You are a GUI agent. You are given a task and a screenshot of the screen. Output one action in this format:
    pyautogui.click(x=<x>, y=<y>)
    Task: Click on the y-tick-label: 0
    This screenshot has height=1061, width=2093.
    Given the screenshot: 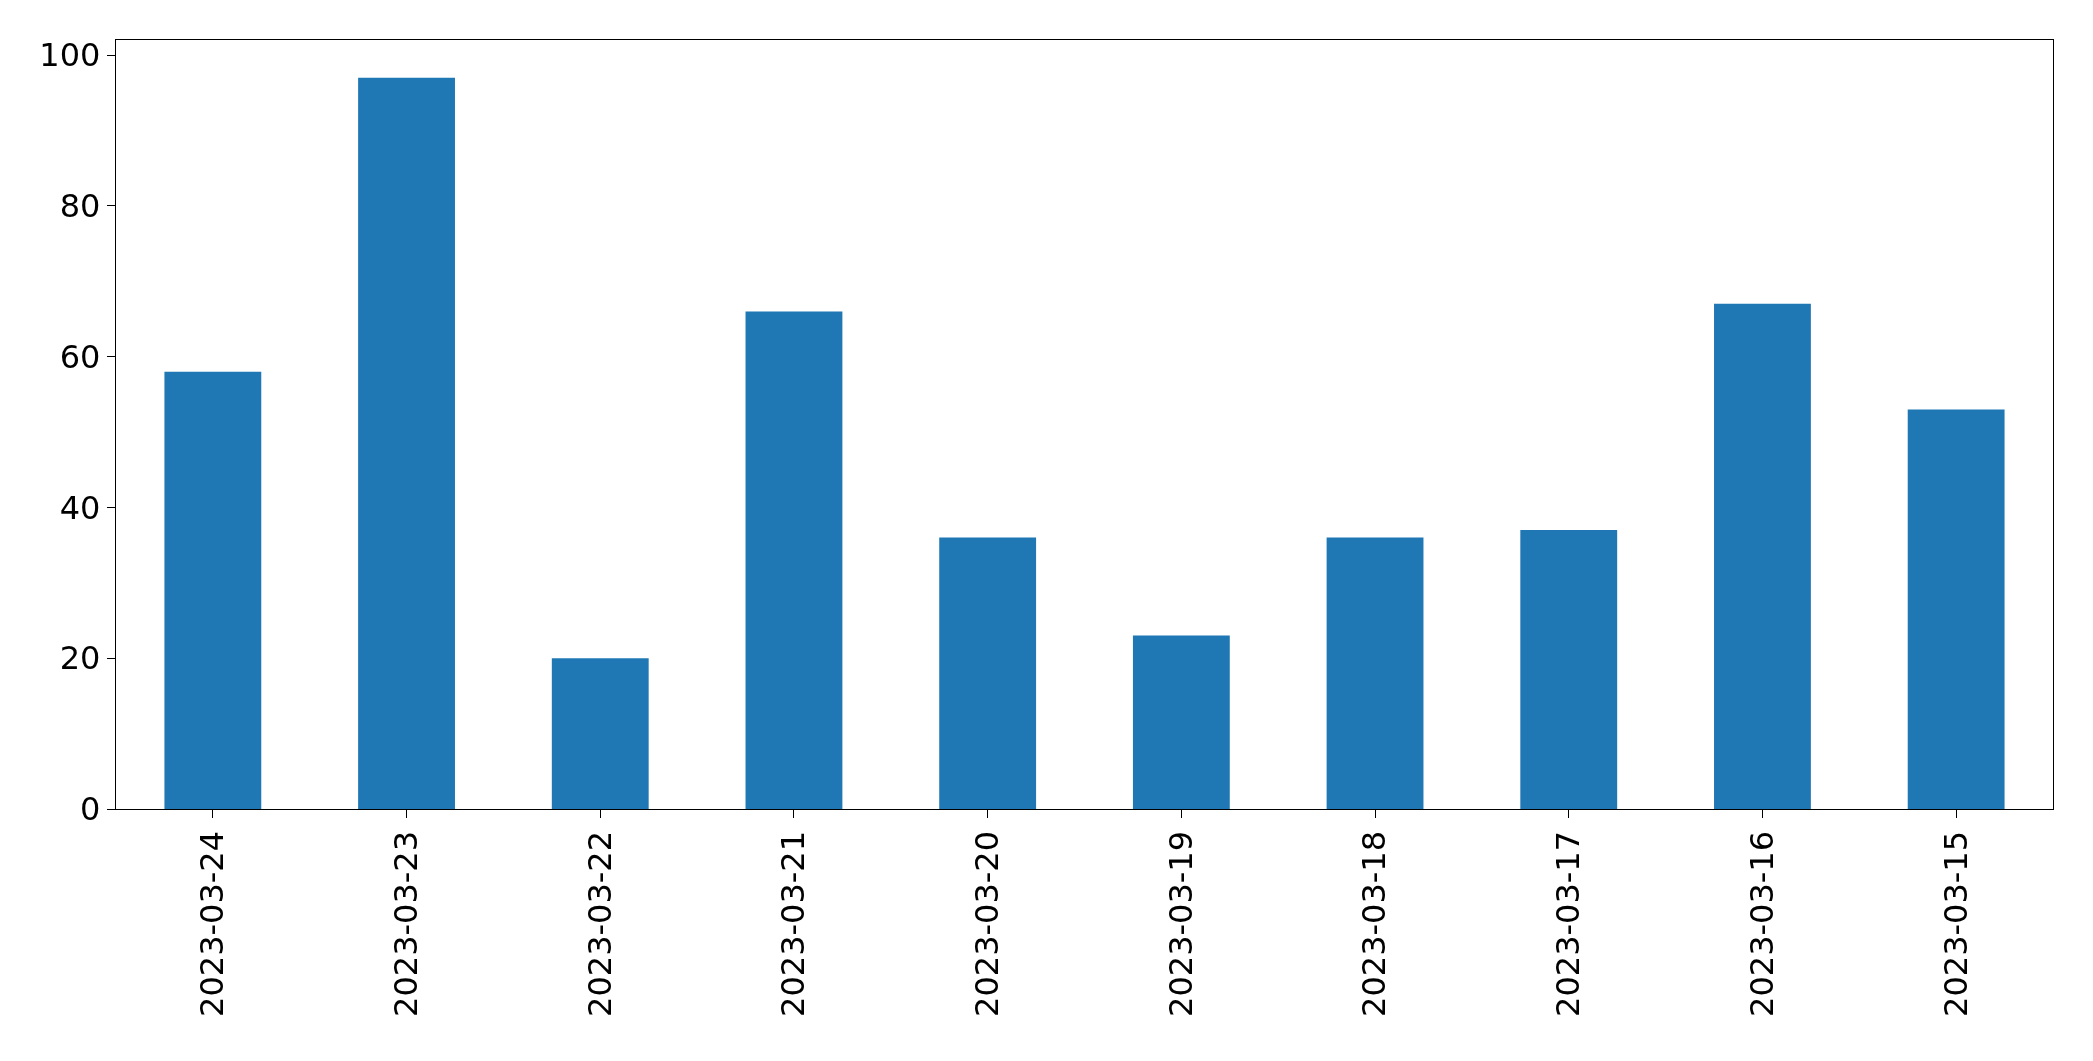 What is the action you would take?
    pyautogui.click(x=90, y=809)
    